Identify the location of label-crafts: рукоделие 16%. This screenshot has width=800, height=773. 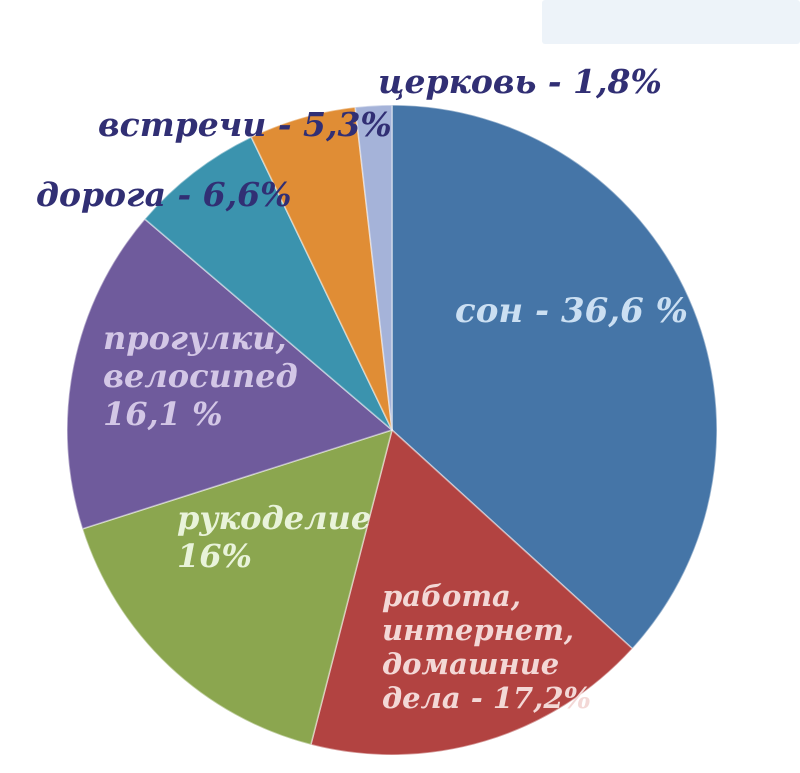
(274, 537).